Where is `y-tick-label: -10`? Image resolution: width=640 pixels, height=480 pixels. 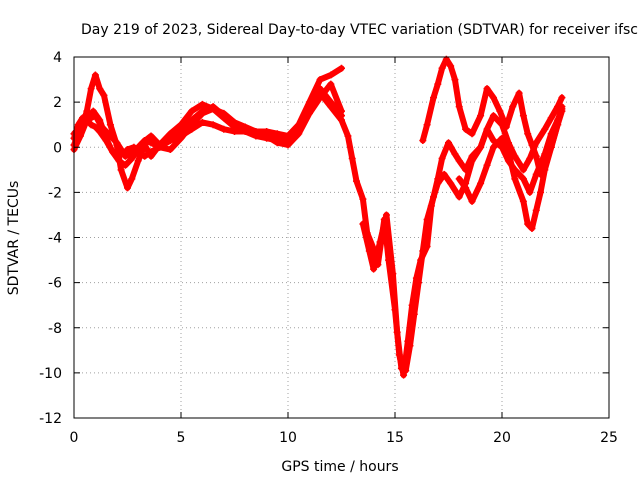 y-tick-label: -10 is located at coordinates (50, 374).